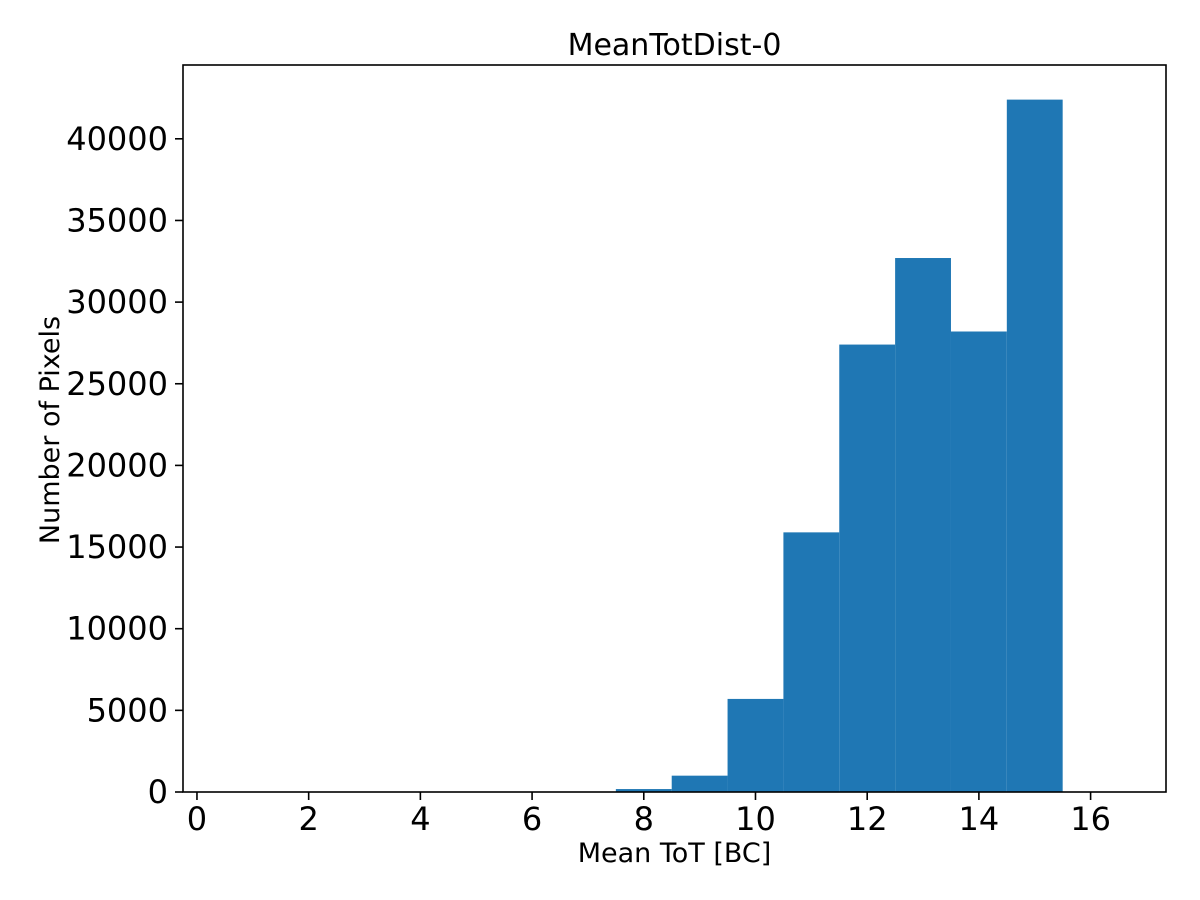 Image resolution: width=1200 pixels, height=900 pixels. I want to click on x-tick-label: 10, so click(755, 819).